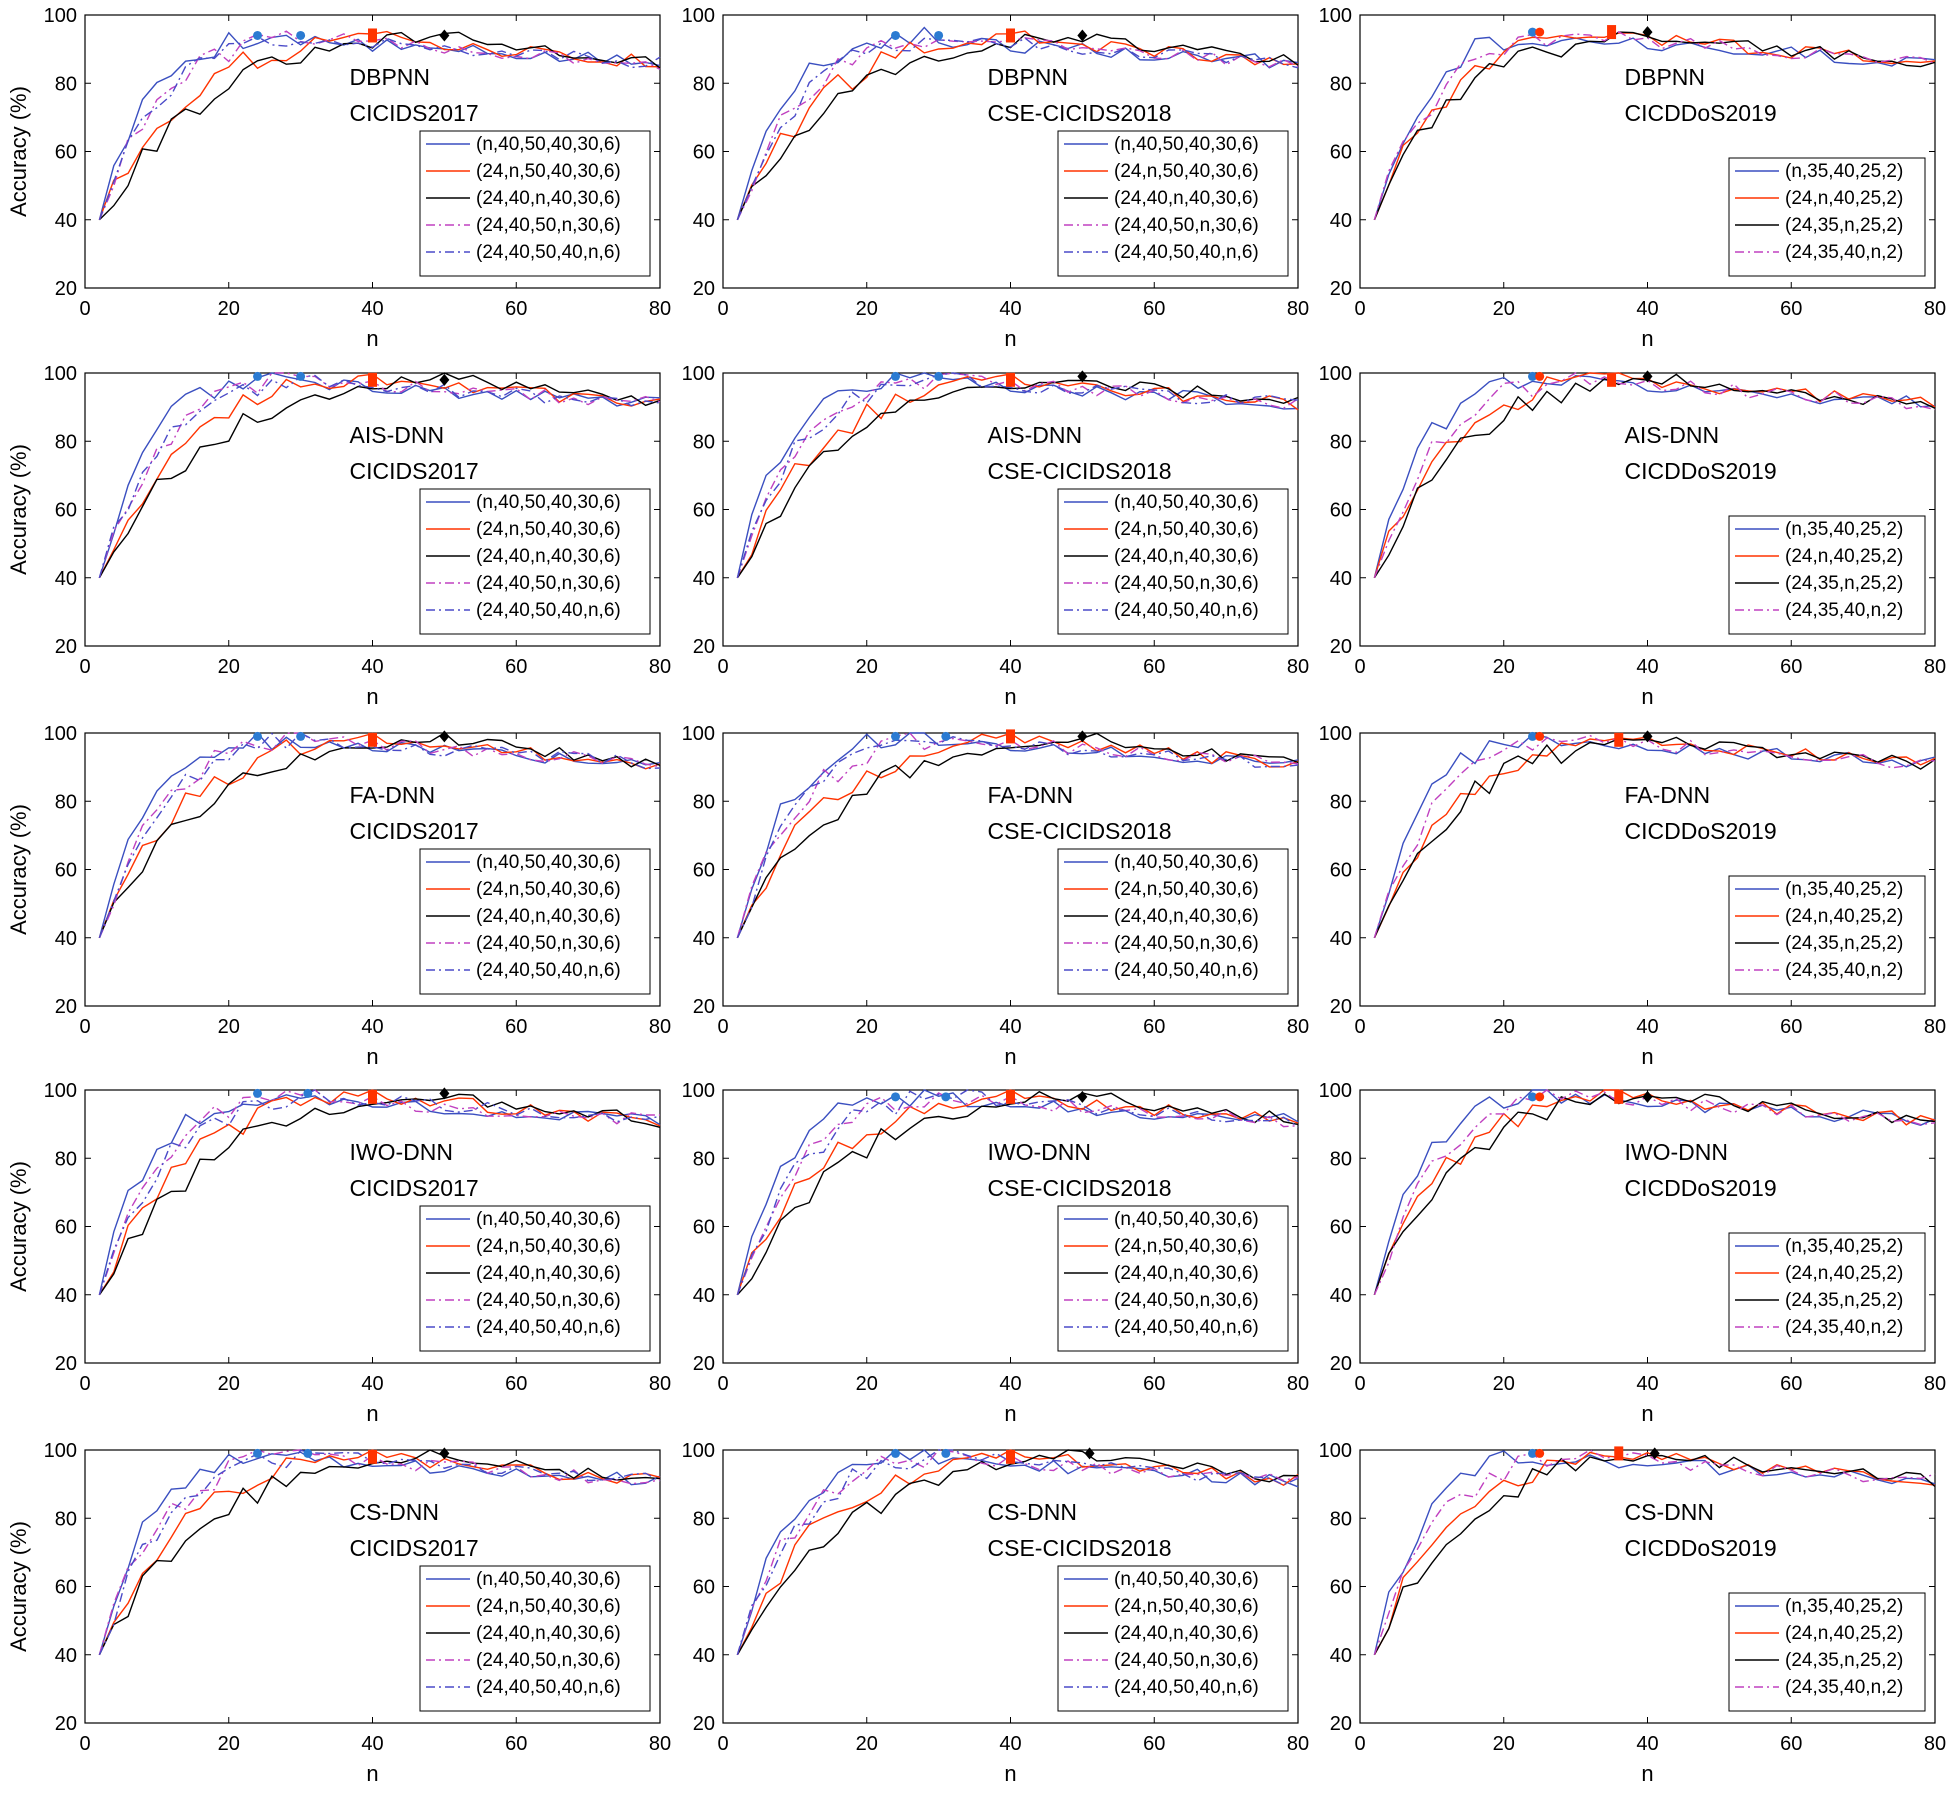 The height and width of the screenshot is (1807, 1950). Describe the element at coordinates (1010, 309) in the screenshot. I see `x-tick-label: 40` at that location.